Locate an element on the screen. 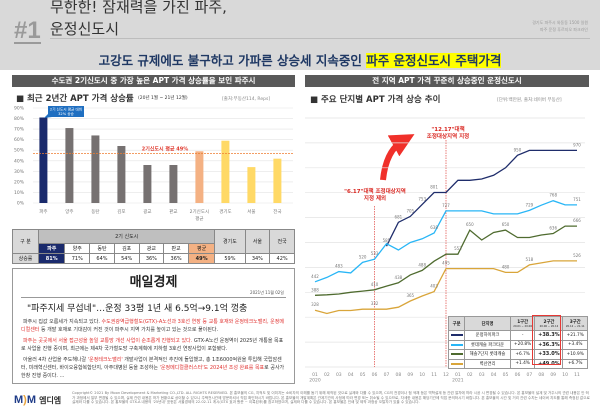  data-label: 768 is located at coordinates (553, 195).